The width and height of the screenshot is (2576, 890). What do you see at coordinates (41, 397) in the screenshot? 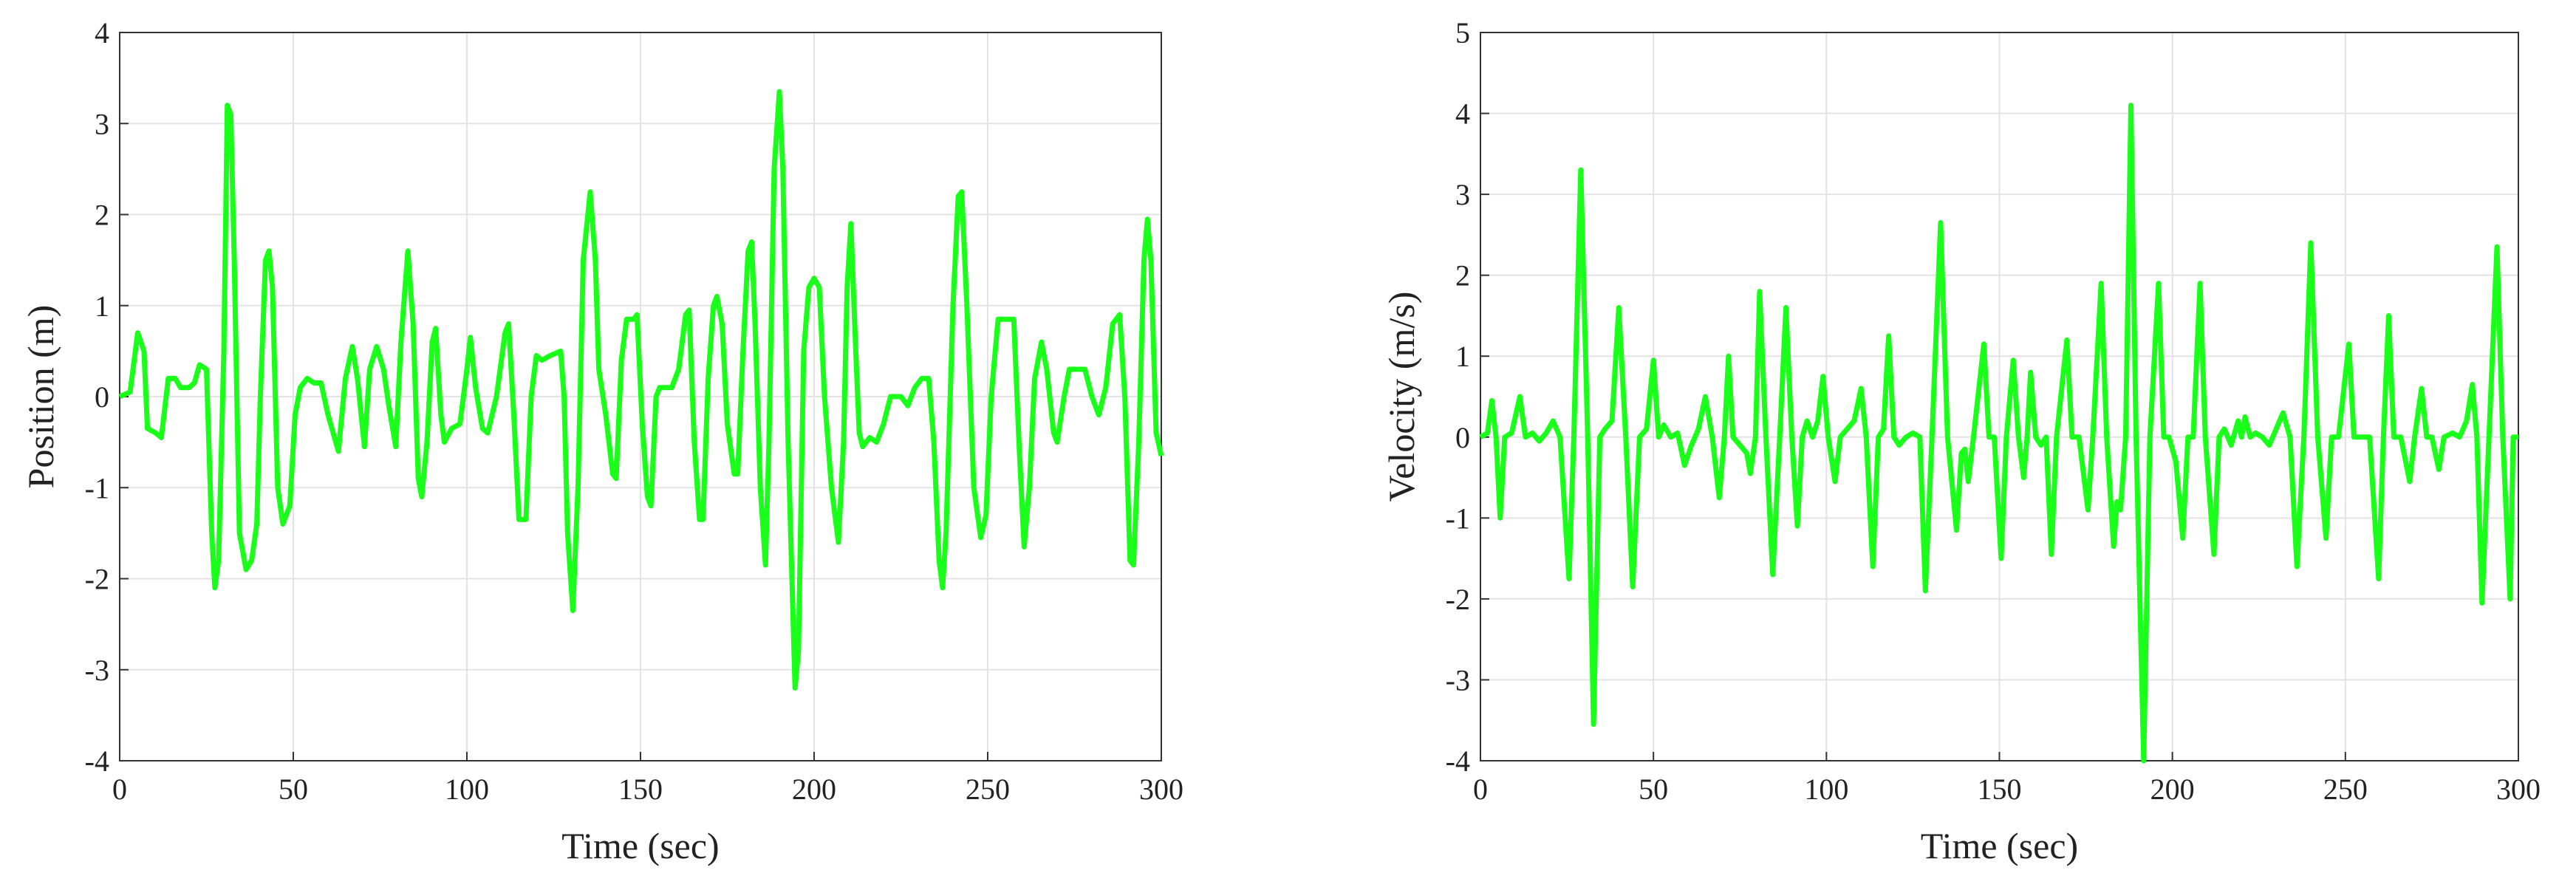
I see `y-axis-label: Position (m)` at bounding box center [41, 397].